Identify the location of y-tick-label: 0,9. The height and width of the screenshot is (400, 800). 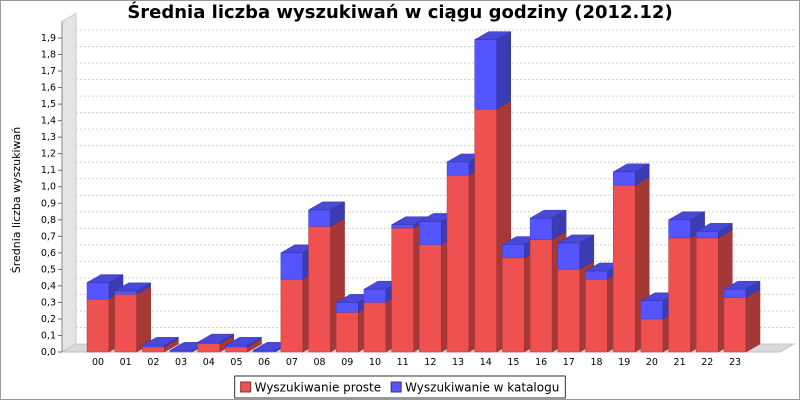
(48, 203).